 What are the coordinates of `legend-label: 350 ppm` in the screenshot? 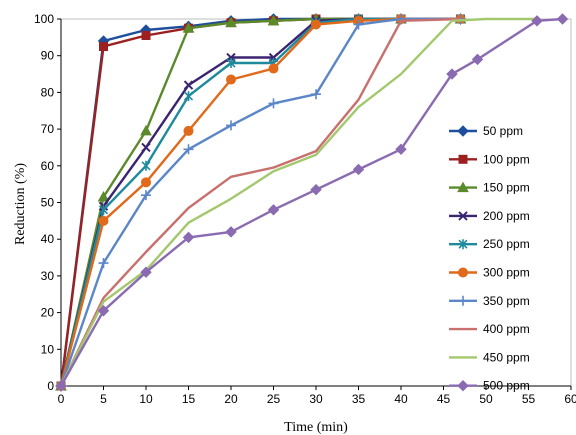 It's located at (506, 301).